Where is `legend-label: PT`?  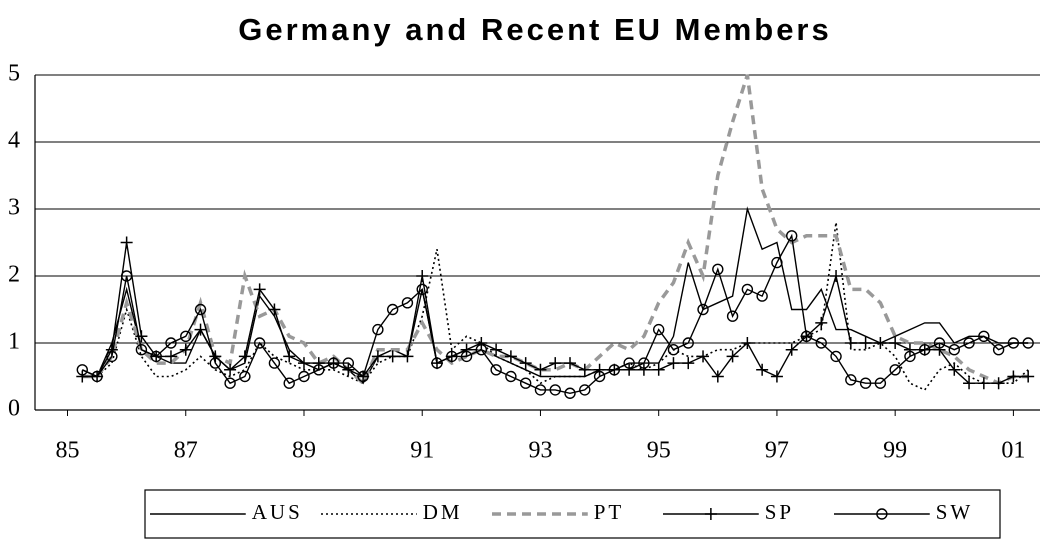
legend-label: PT is located at coordinates (609, 512).